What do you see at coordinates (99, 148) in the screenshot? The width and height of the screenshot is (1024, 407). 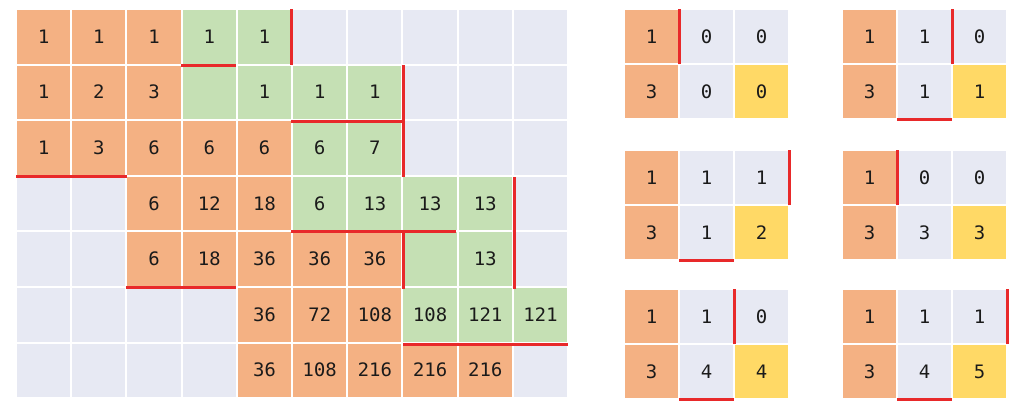 I see `grid-cell: 3` at bounding box center [99, 148].